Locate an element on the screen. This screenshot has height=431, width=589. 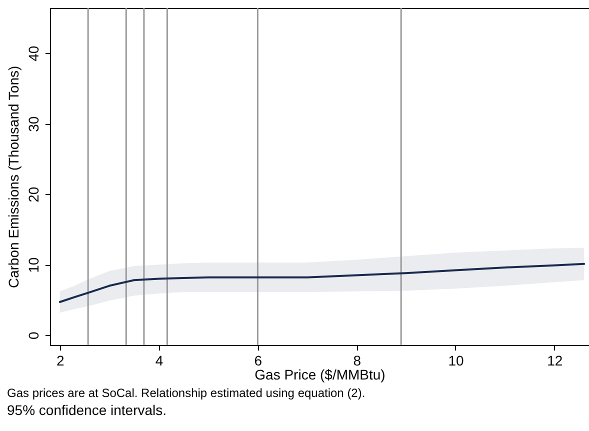
y-tick-label: 20 is located at coordinates (34, 194).